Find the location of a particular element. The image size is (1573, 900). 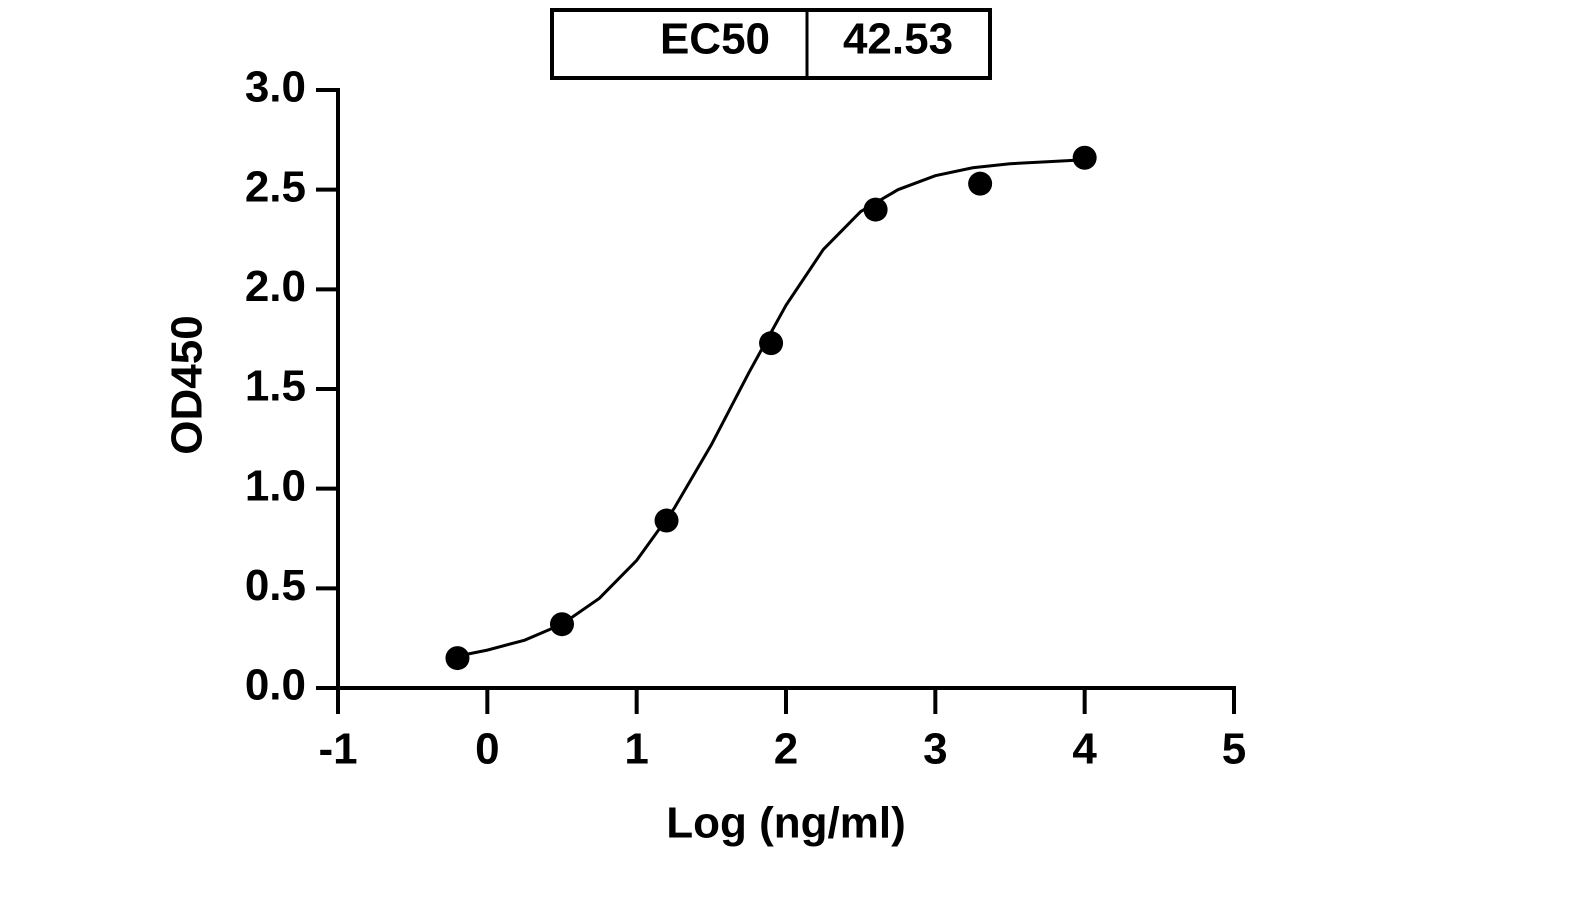

y-tick-label: 2.5 is located at coordinates (275, 186).